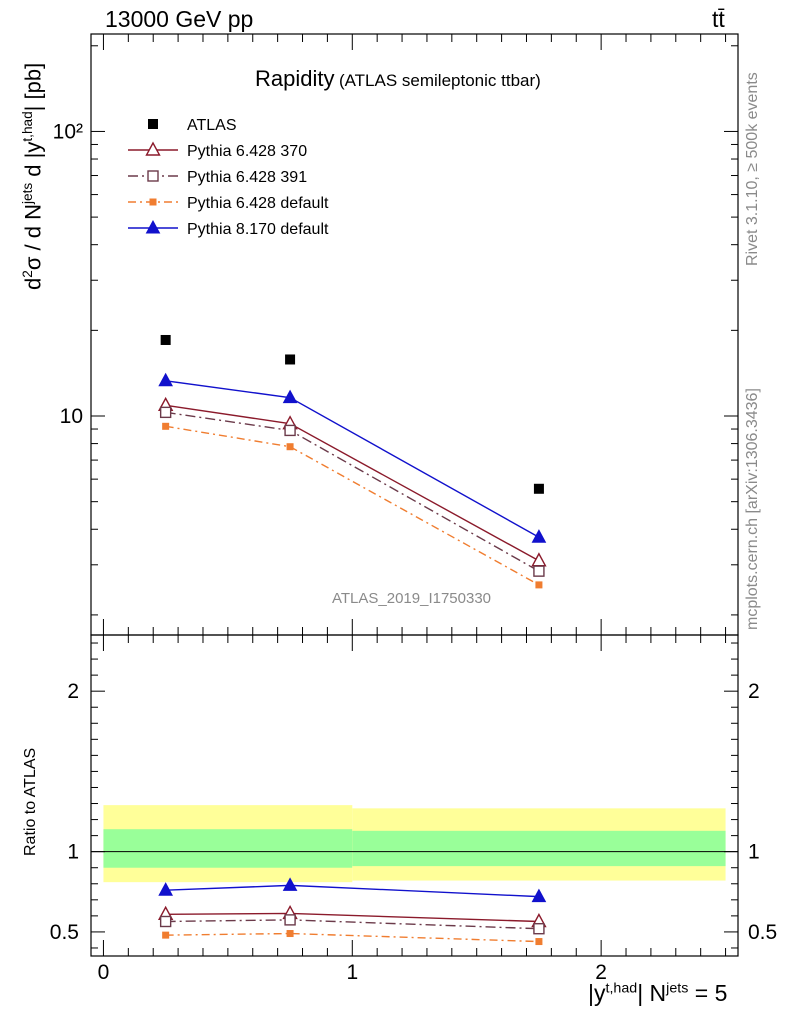 This screenshot has width=786, height=1024. Describe the element at coordinates (352, 891) in the screenshot. I see `ratio-line-p8` at that location.